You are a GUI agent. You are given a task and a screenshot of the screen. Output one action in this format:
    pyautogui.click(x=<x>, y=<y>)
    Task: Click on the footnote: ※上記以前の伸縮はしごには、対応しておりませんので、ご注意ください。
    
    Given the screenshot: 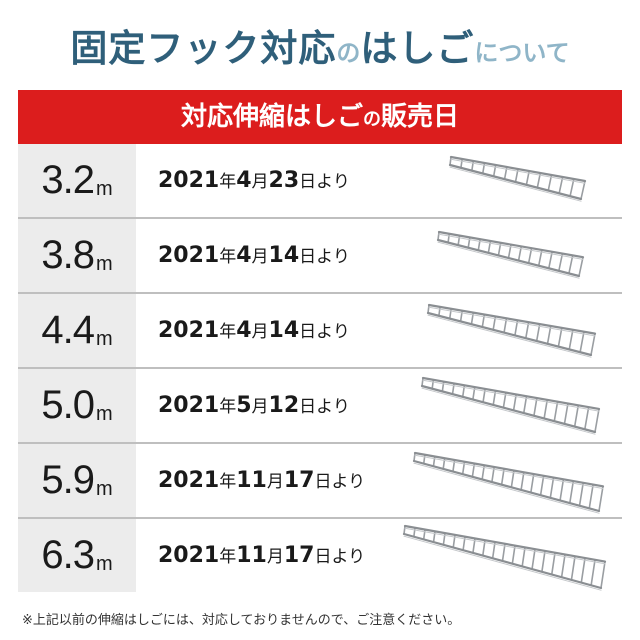 What is the action you would take?
    pyautogui.click(x=241, y=620)
    